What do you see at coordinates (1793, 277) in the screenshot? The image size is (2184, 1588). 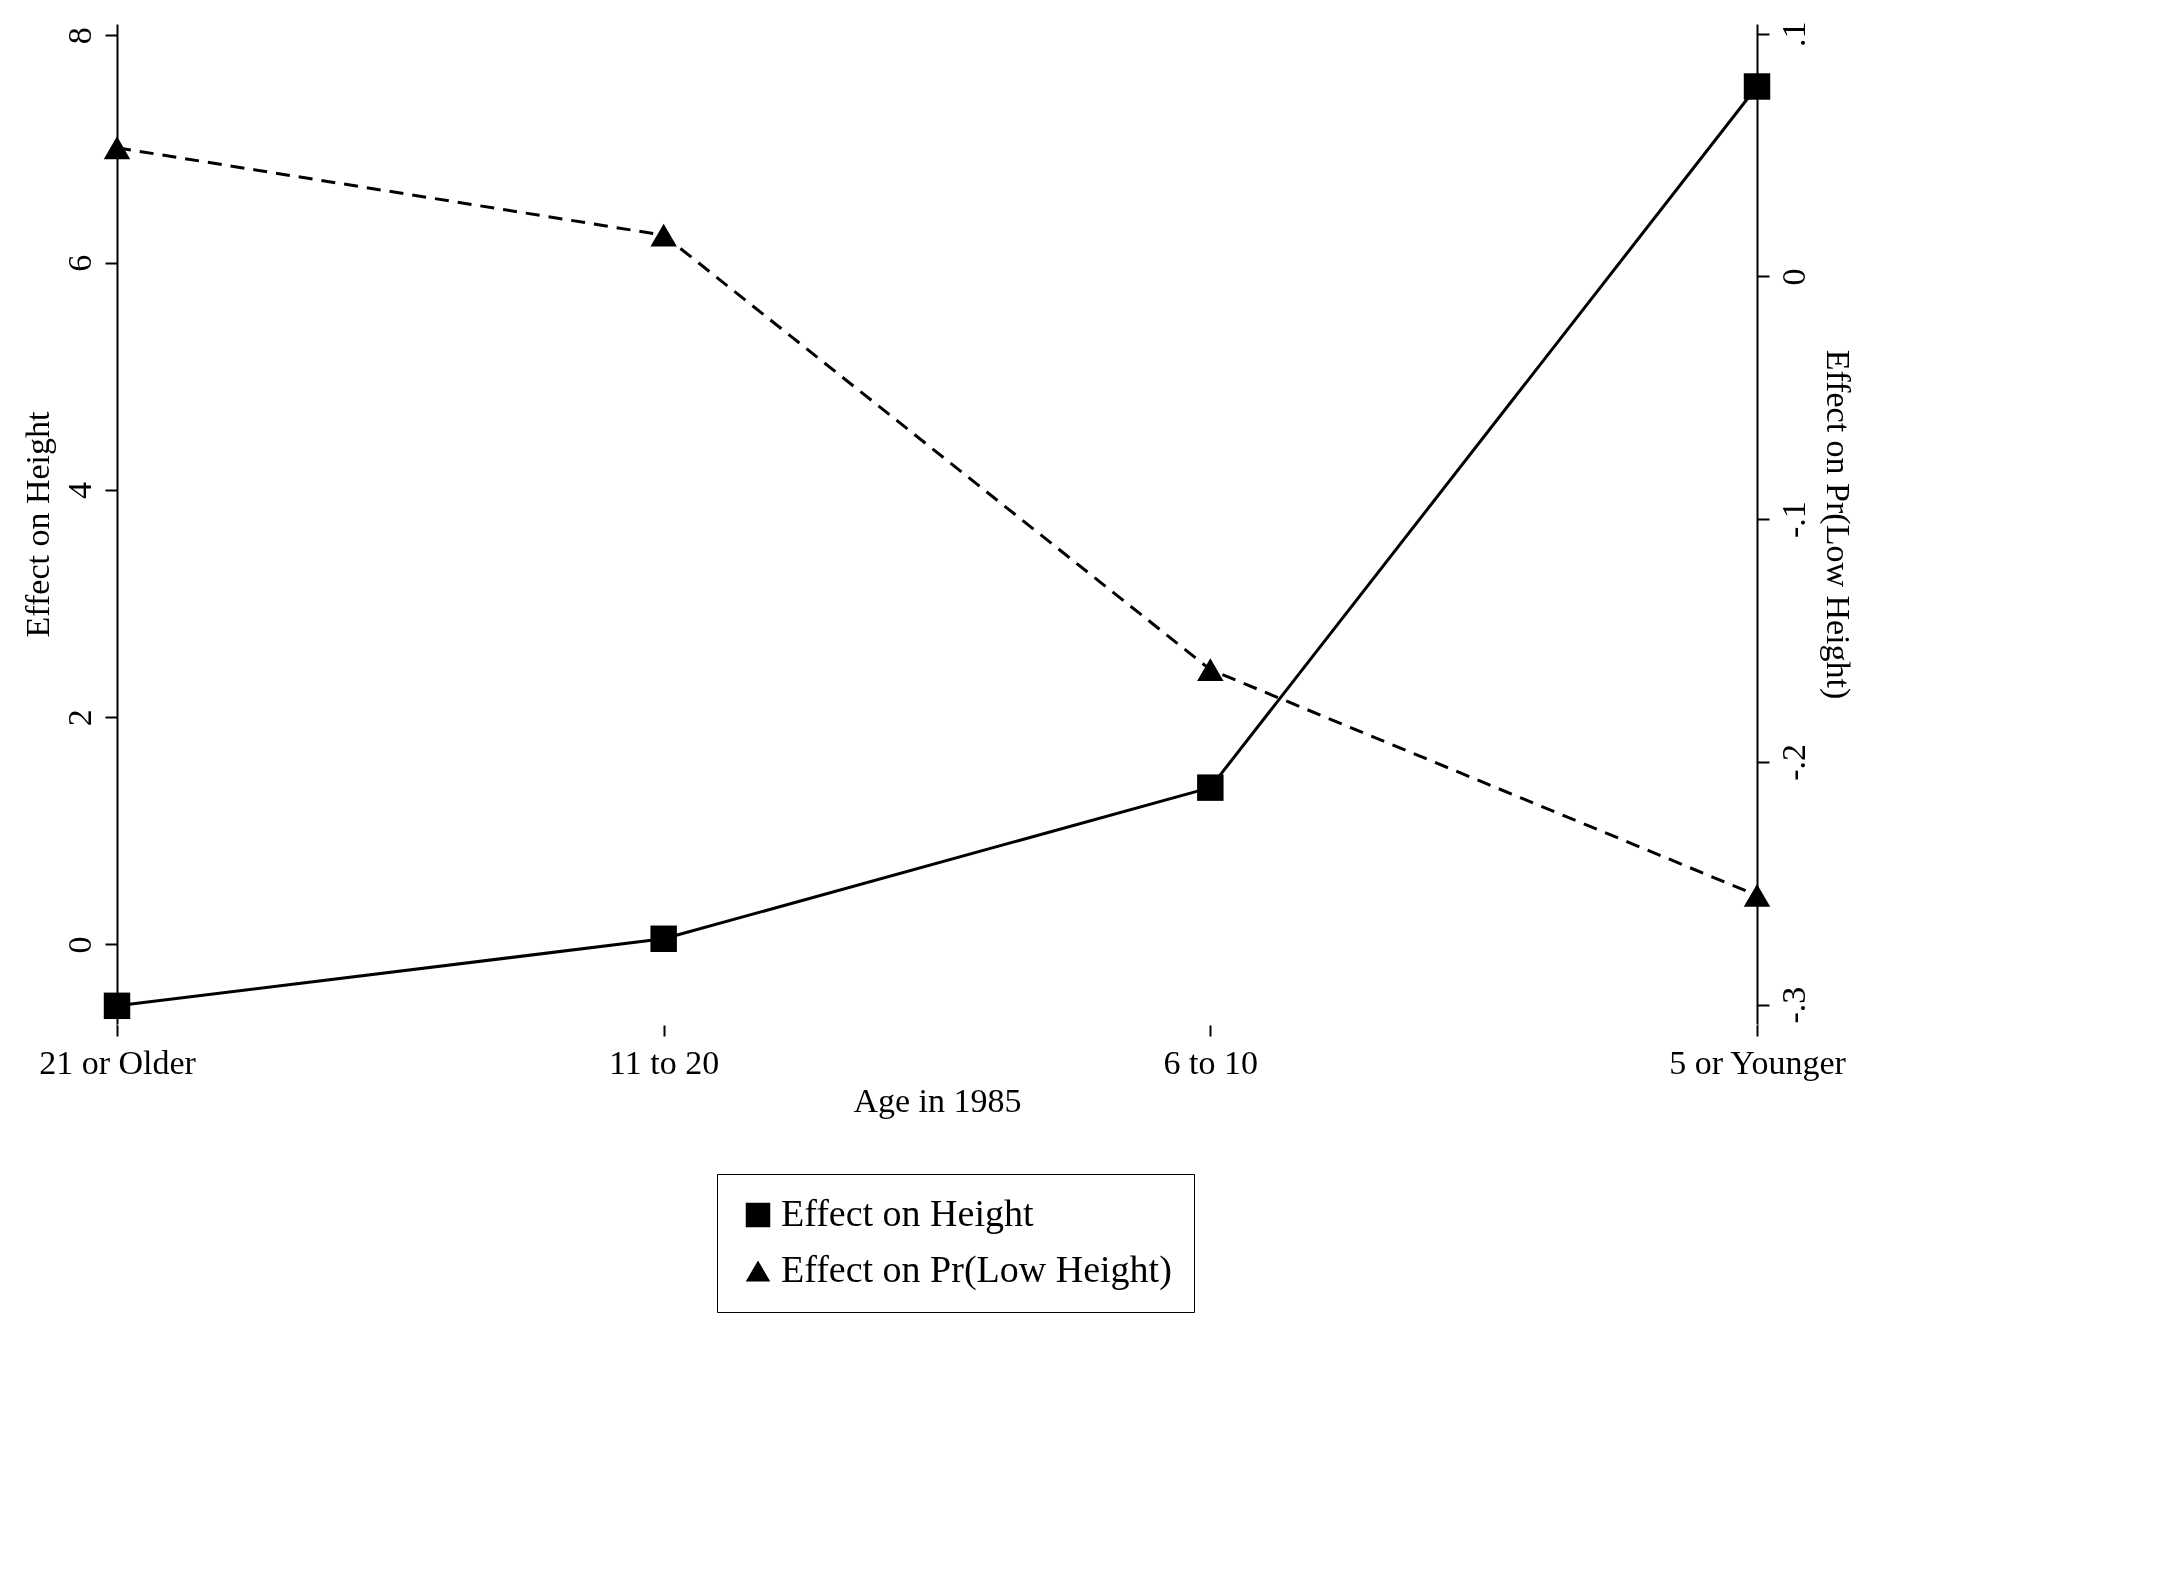 I see `y2-tick-label: 0` at bounding box center [1793, 277].